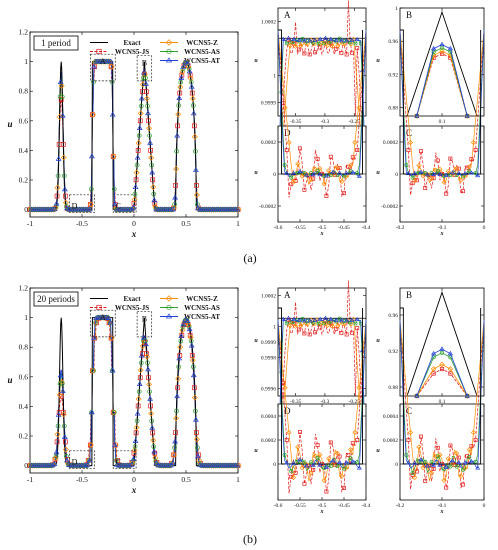  Describe the element at coordinates (56, 43) in the screenshot. I see `annotation-text: 1 period` at that location.